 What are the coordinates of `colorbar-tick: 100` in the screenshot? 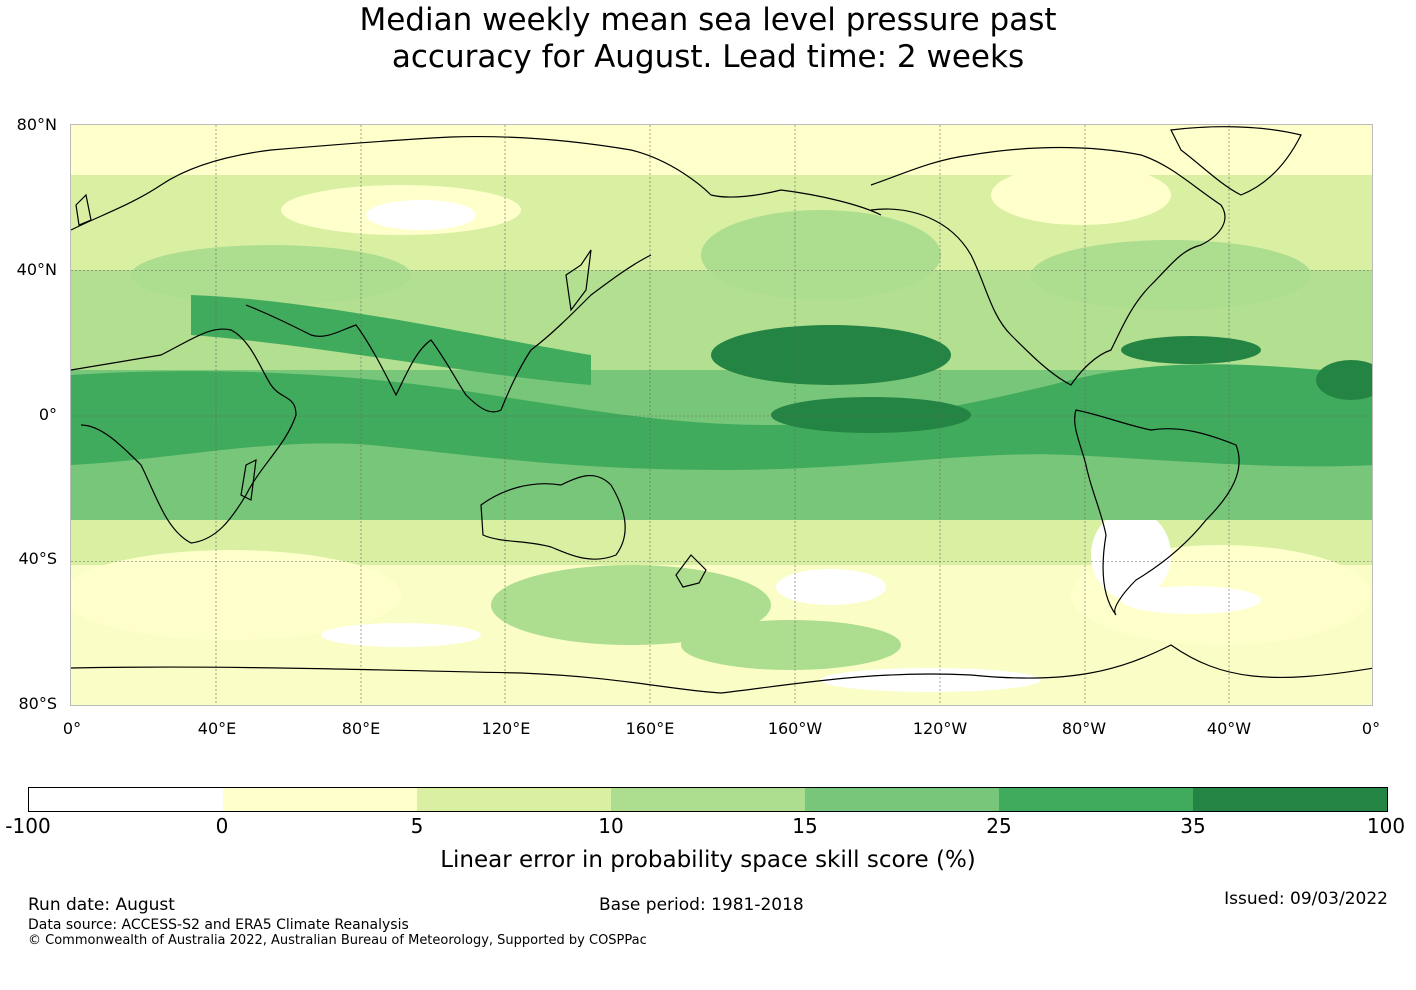 It's located at (1386, 826).